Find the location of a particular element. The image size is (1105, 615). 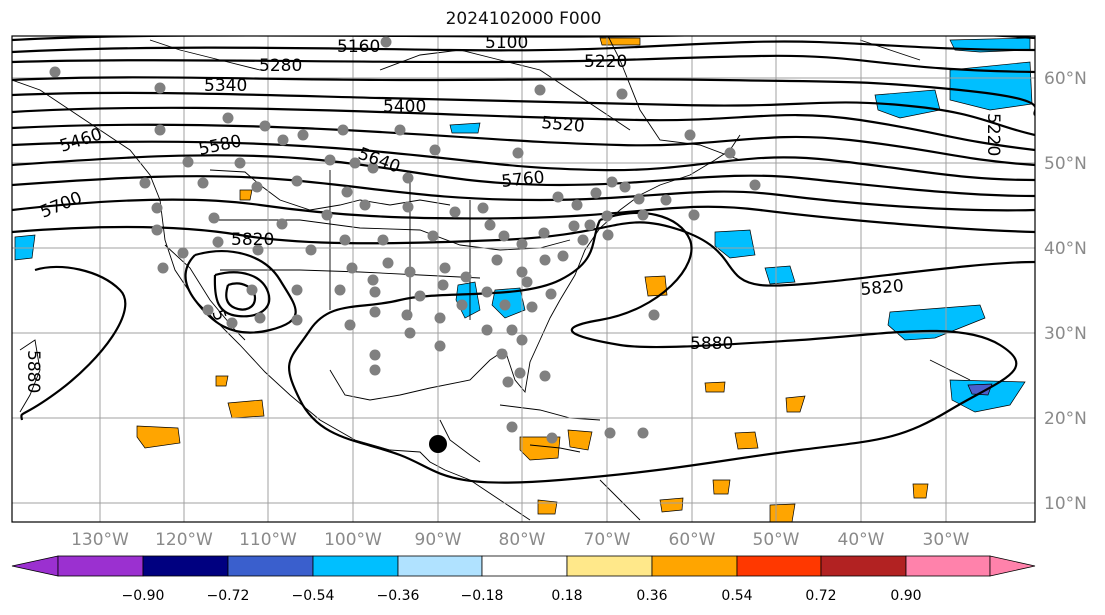

lat-label: 60°N is located at coordinates (1065, 79).